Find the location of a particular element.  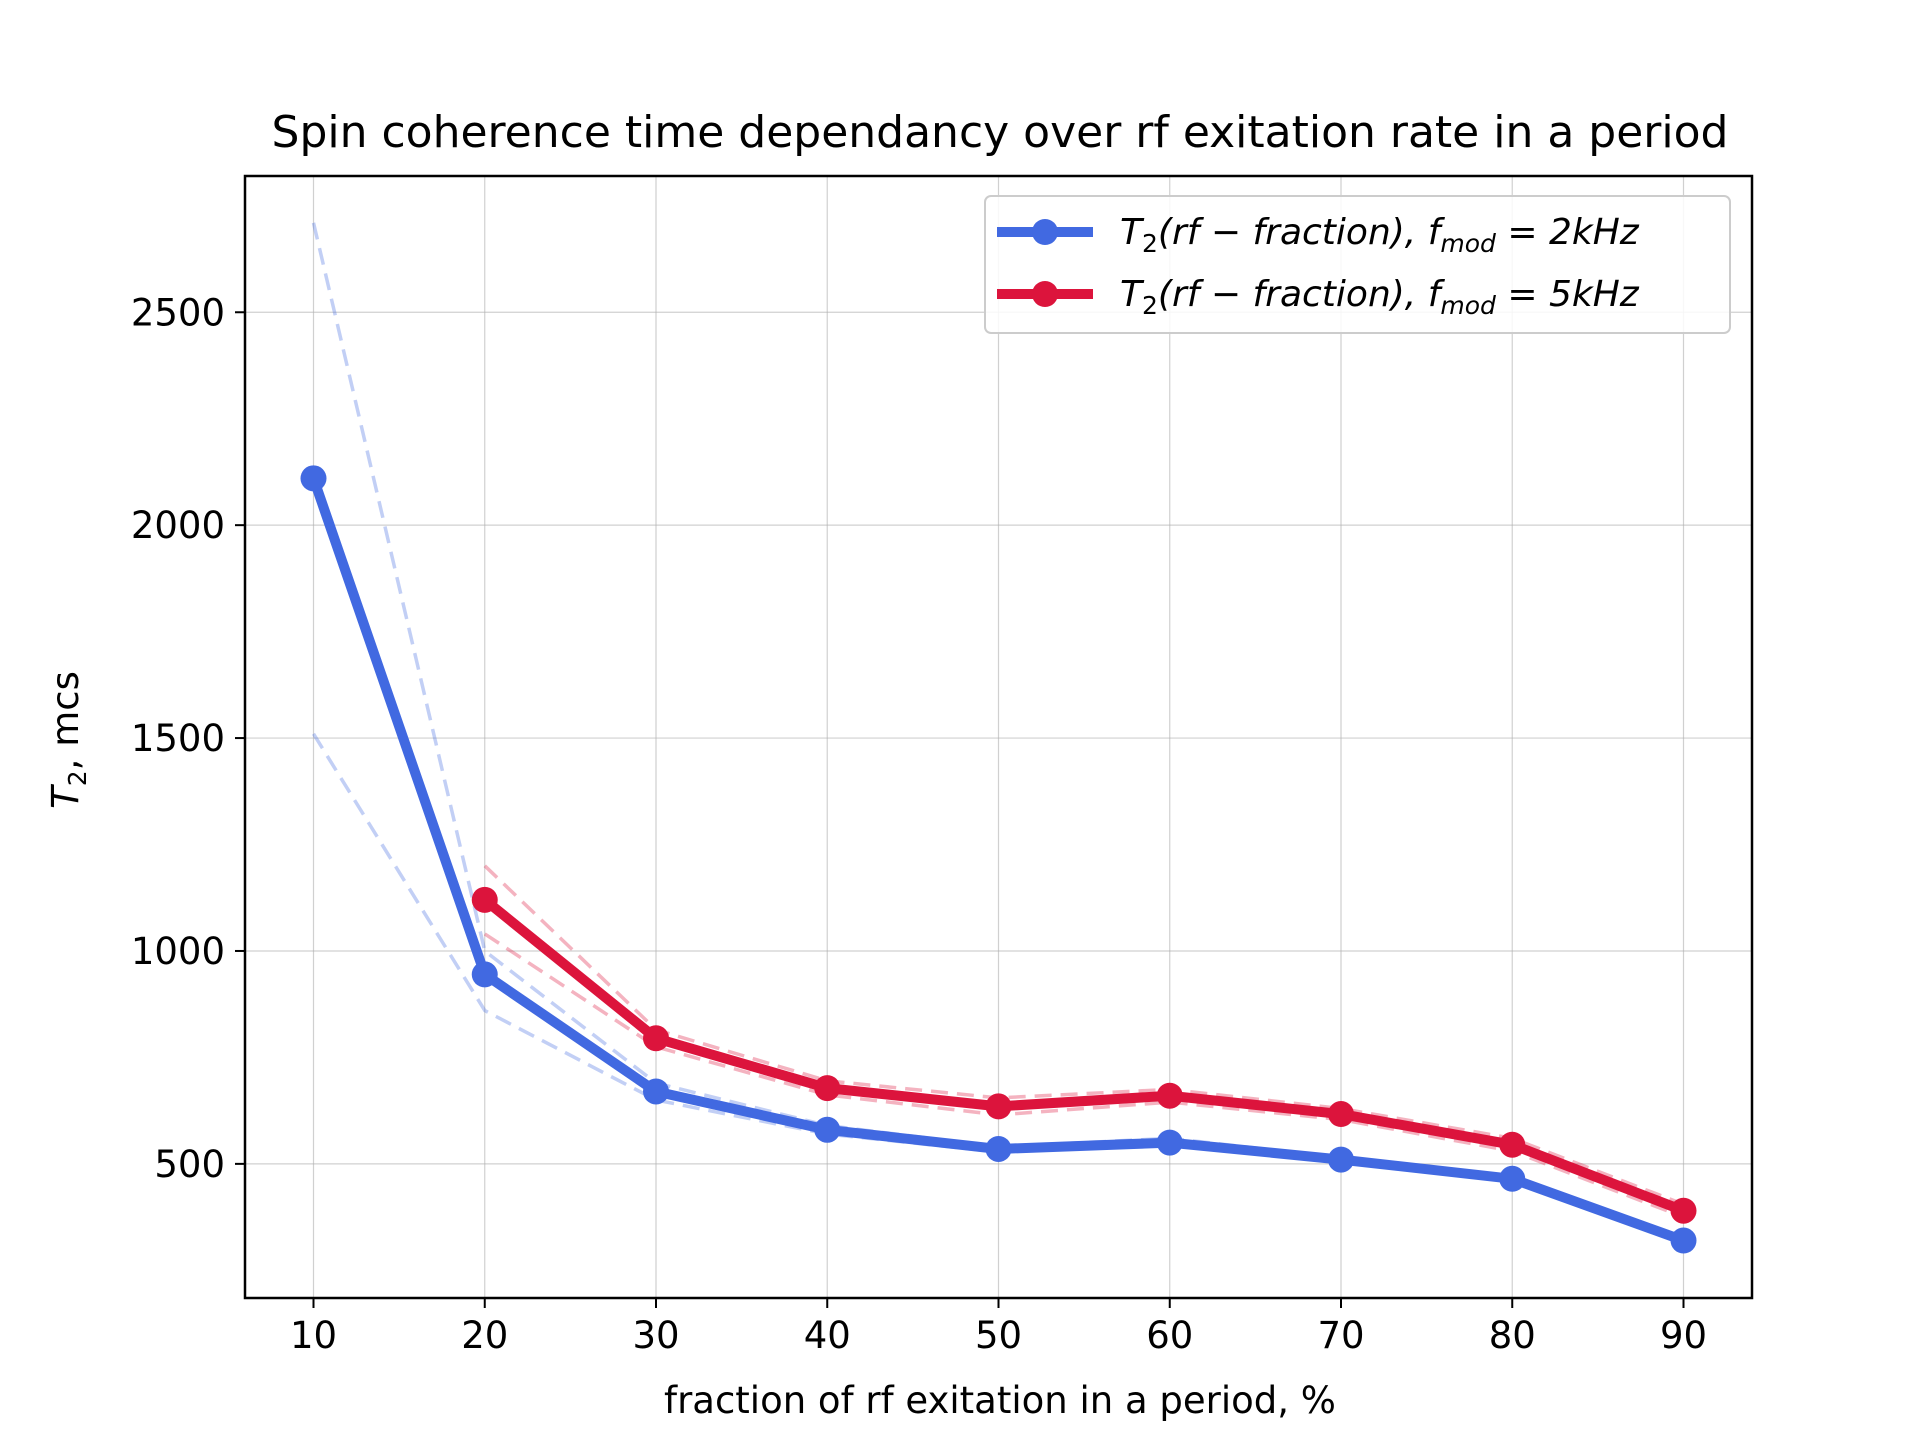

x-tick-label: 60 is located at coordinates (1169, 1335).